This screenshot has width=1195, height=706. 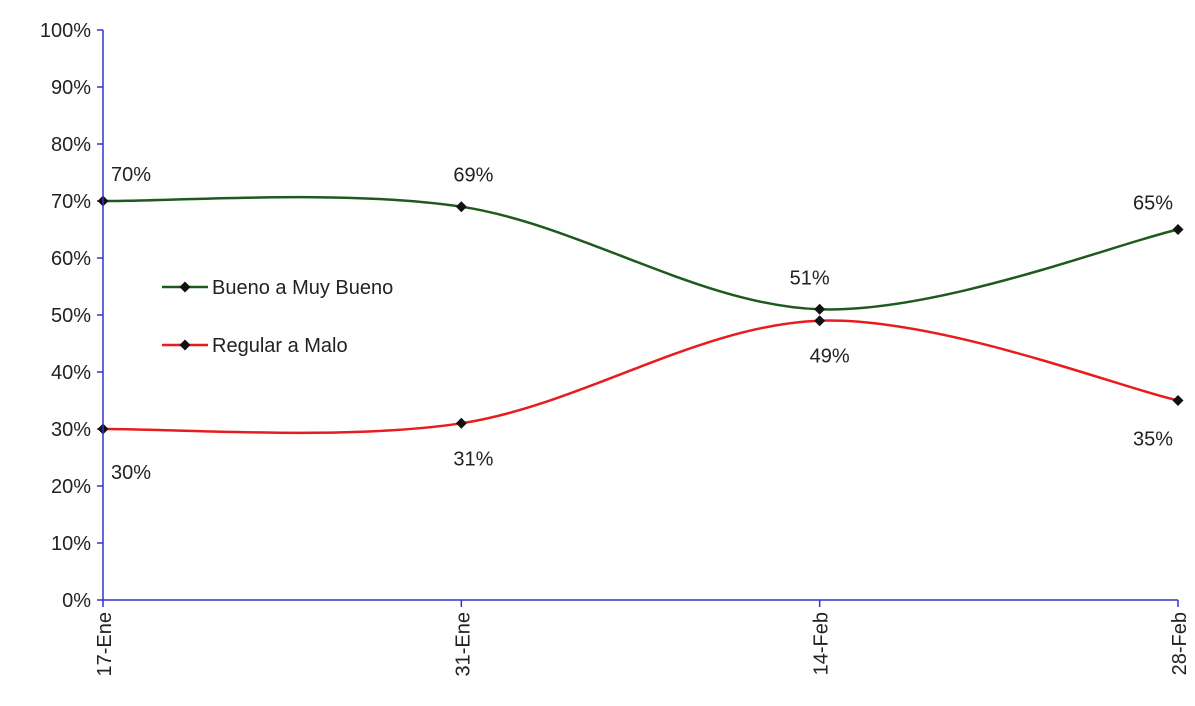 I want to click on y-tick-label: 50%, so click(x=71, y=316).